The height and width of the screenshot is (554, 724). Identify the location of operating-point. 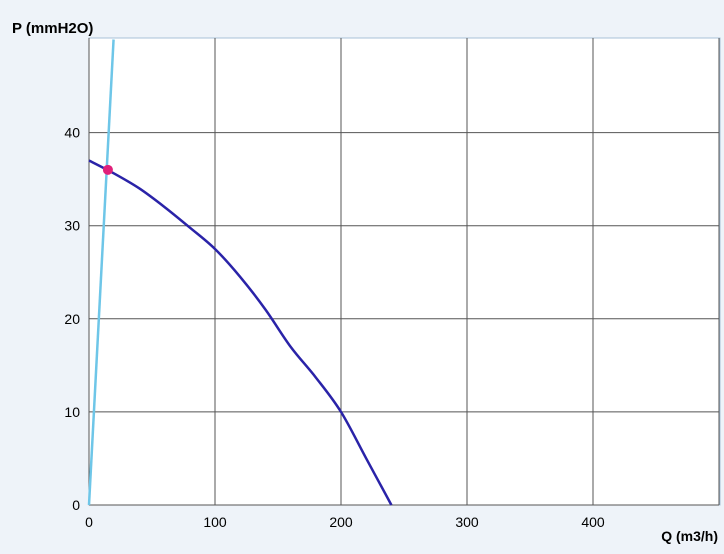
(107, 169).